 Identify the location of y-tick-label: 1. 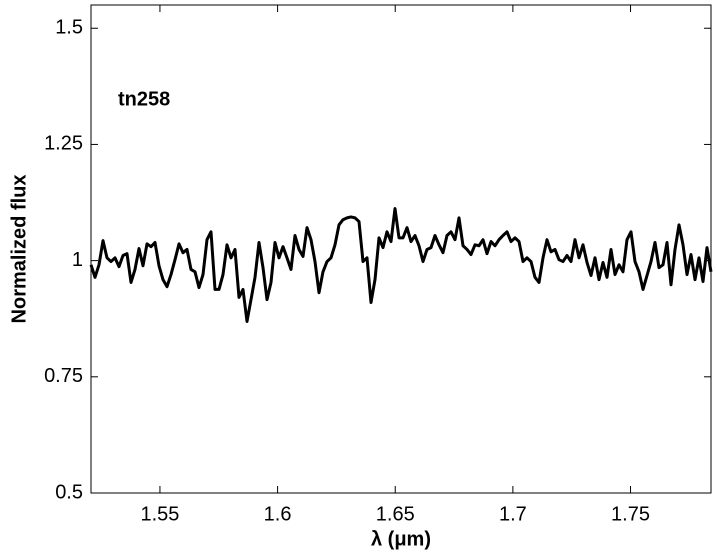
(77, 260).